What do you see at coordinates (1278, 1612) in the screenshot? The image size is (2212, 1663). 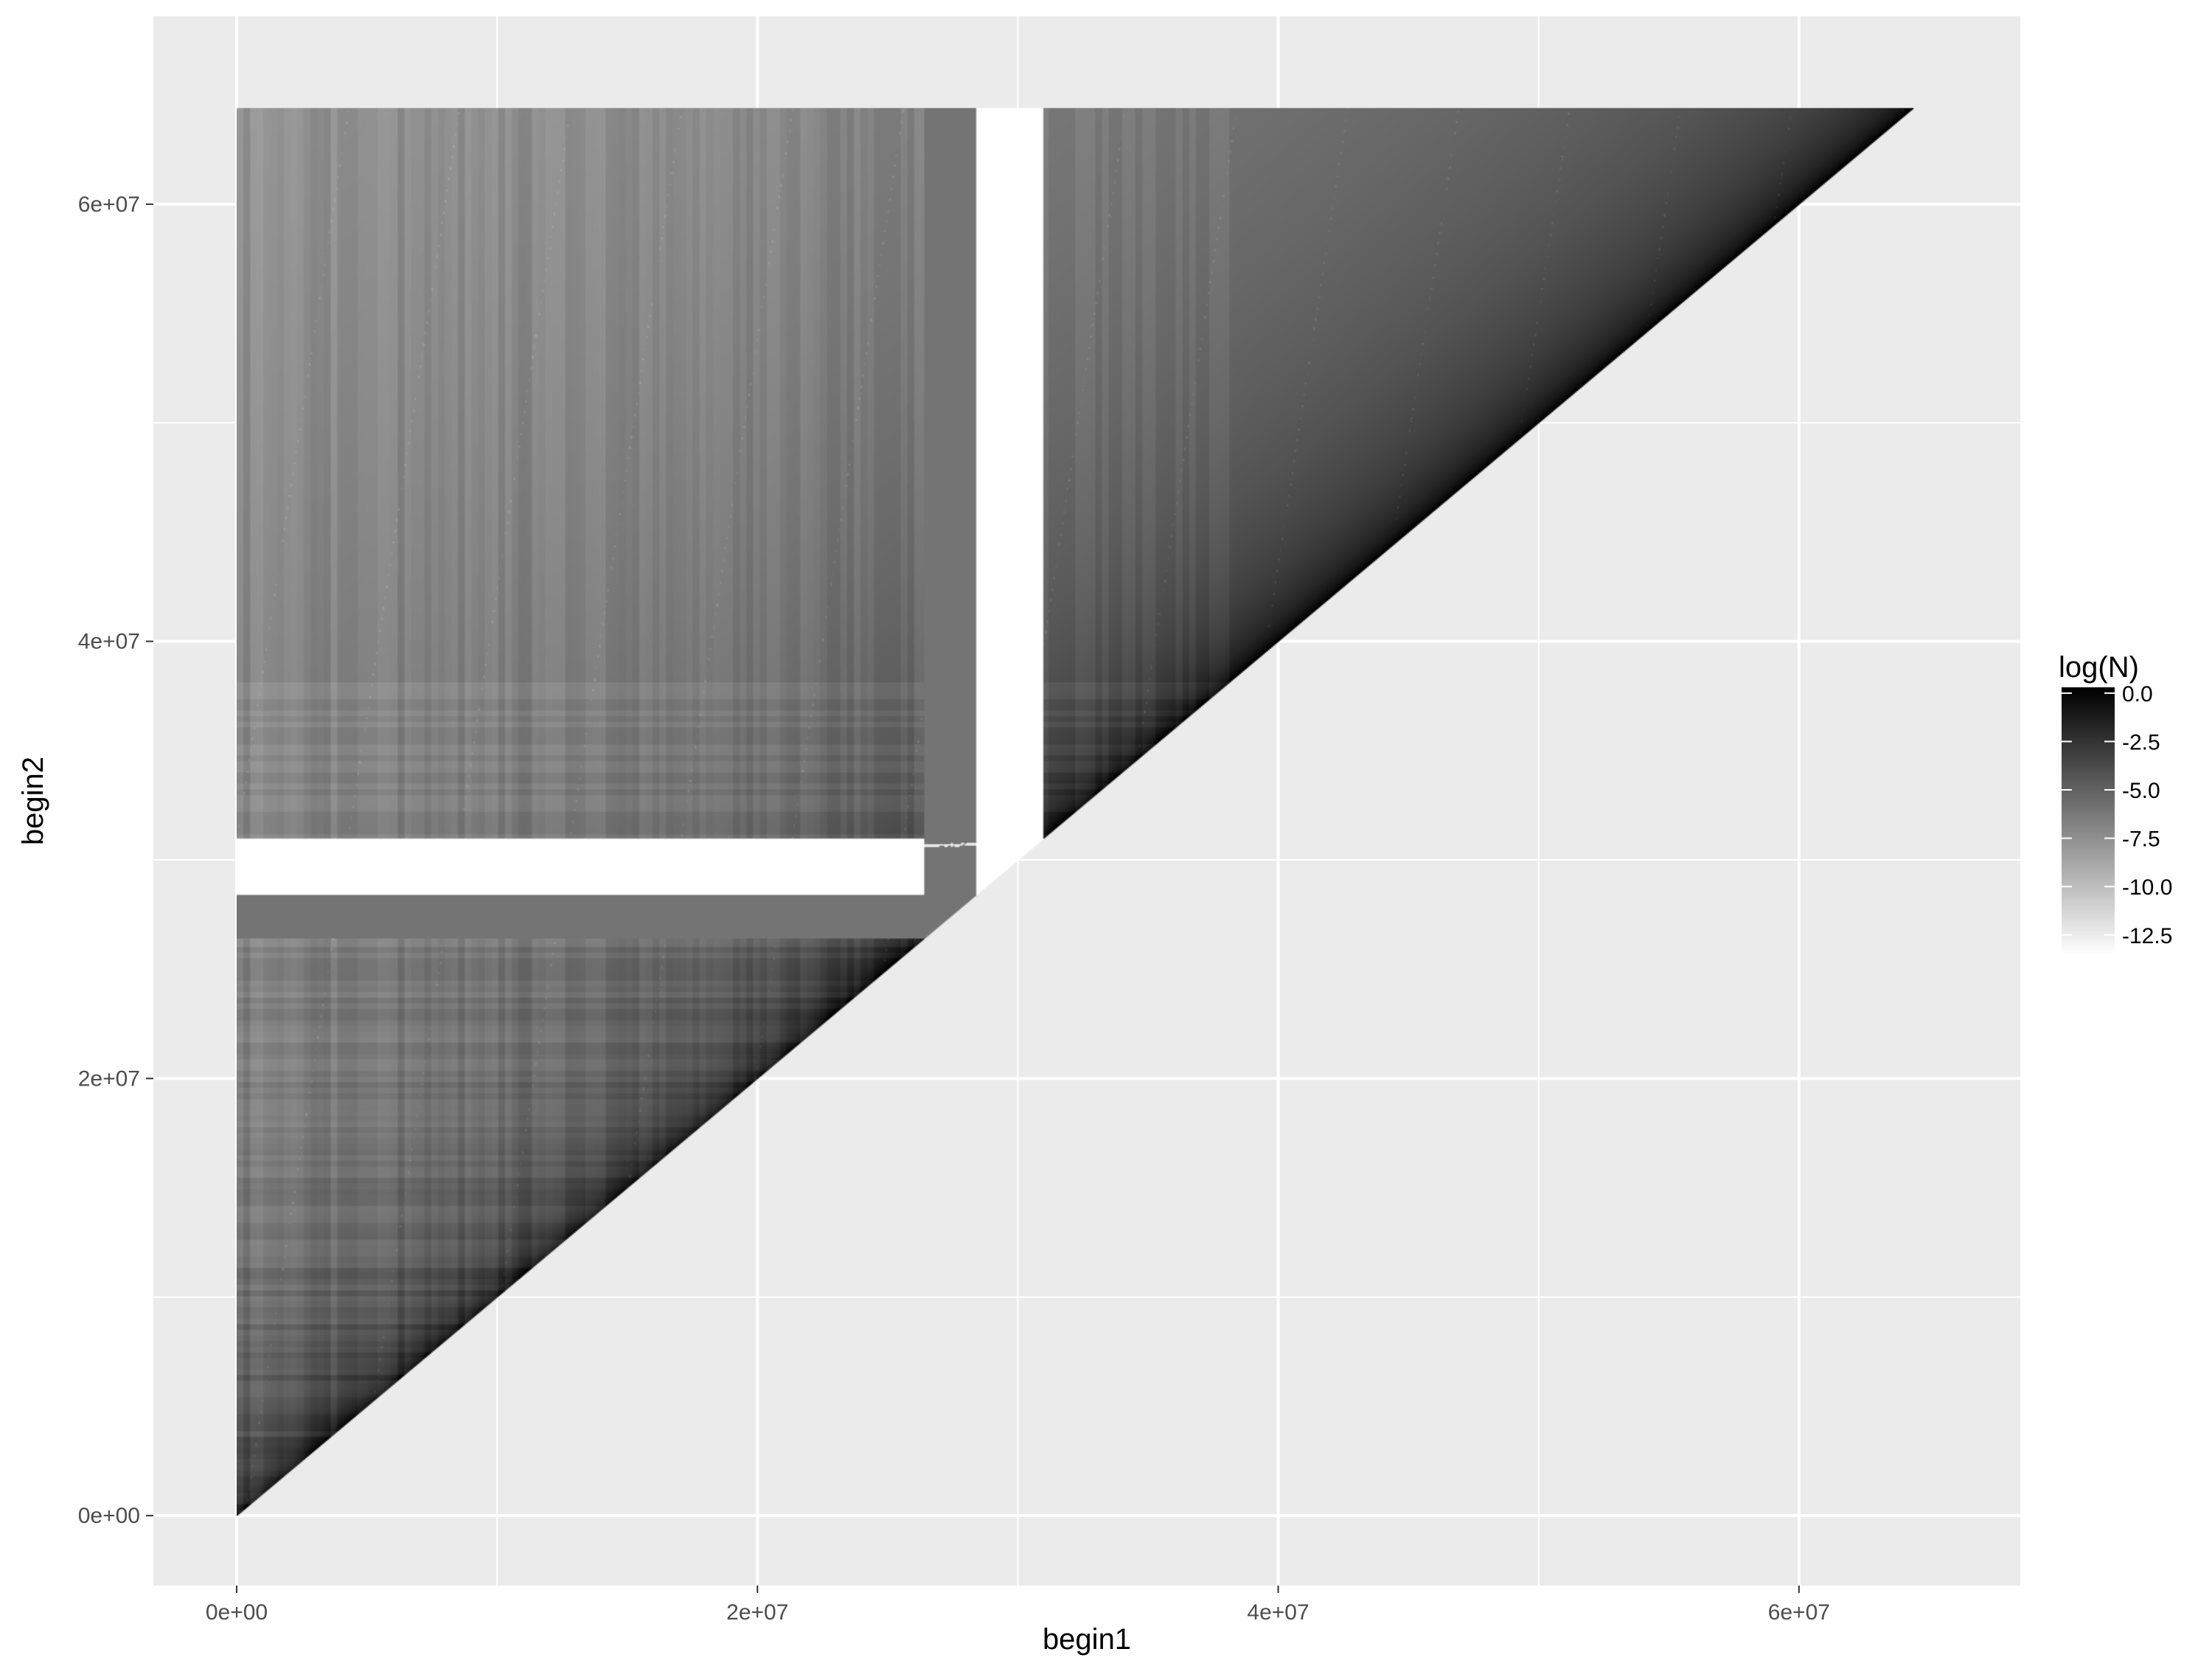 I see `x-tick-label: 4e+07` at bounding box center [1278, 1612].